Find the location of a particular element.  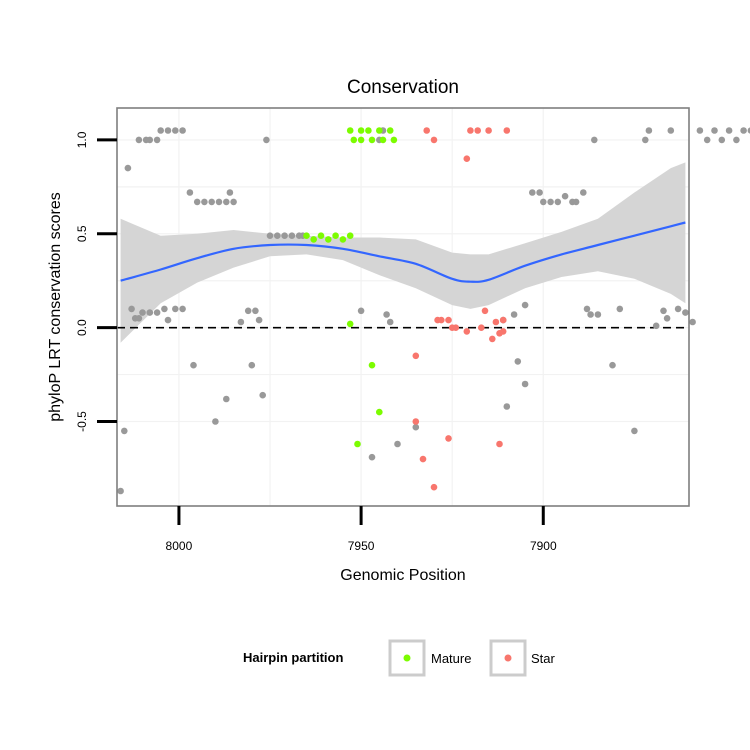

legend-label-mature: Mature is located at coordinates (451, 658).